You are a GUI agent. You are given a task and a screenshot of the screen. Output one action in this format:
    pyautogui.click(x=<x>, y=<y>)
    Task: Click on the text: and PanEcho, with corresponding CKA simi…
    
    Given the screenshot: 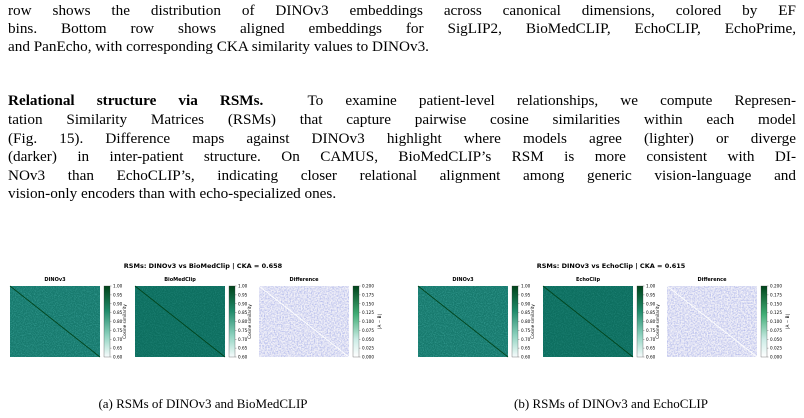 What is the action you would take?
    pyautogui.click(x=218, y=46)
    